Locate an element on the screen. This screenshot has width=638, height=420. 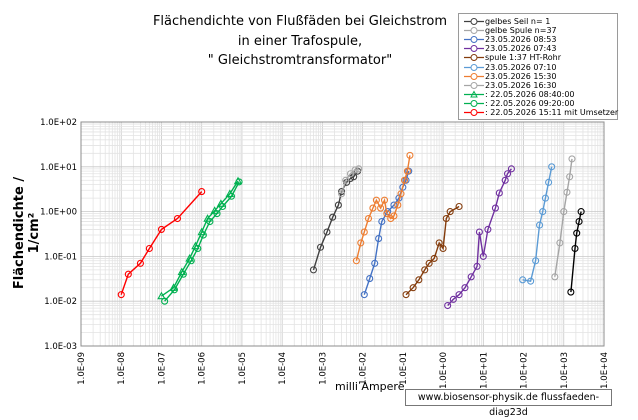
legend-label: : 22.05.2026 09:20:00 is located at coordinates (530, 103).